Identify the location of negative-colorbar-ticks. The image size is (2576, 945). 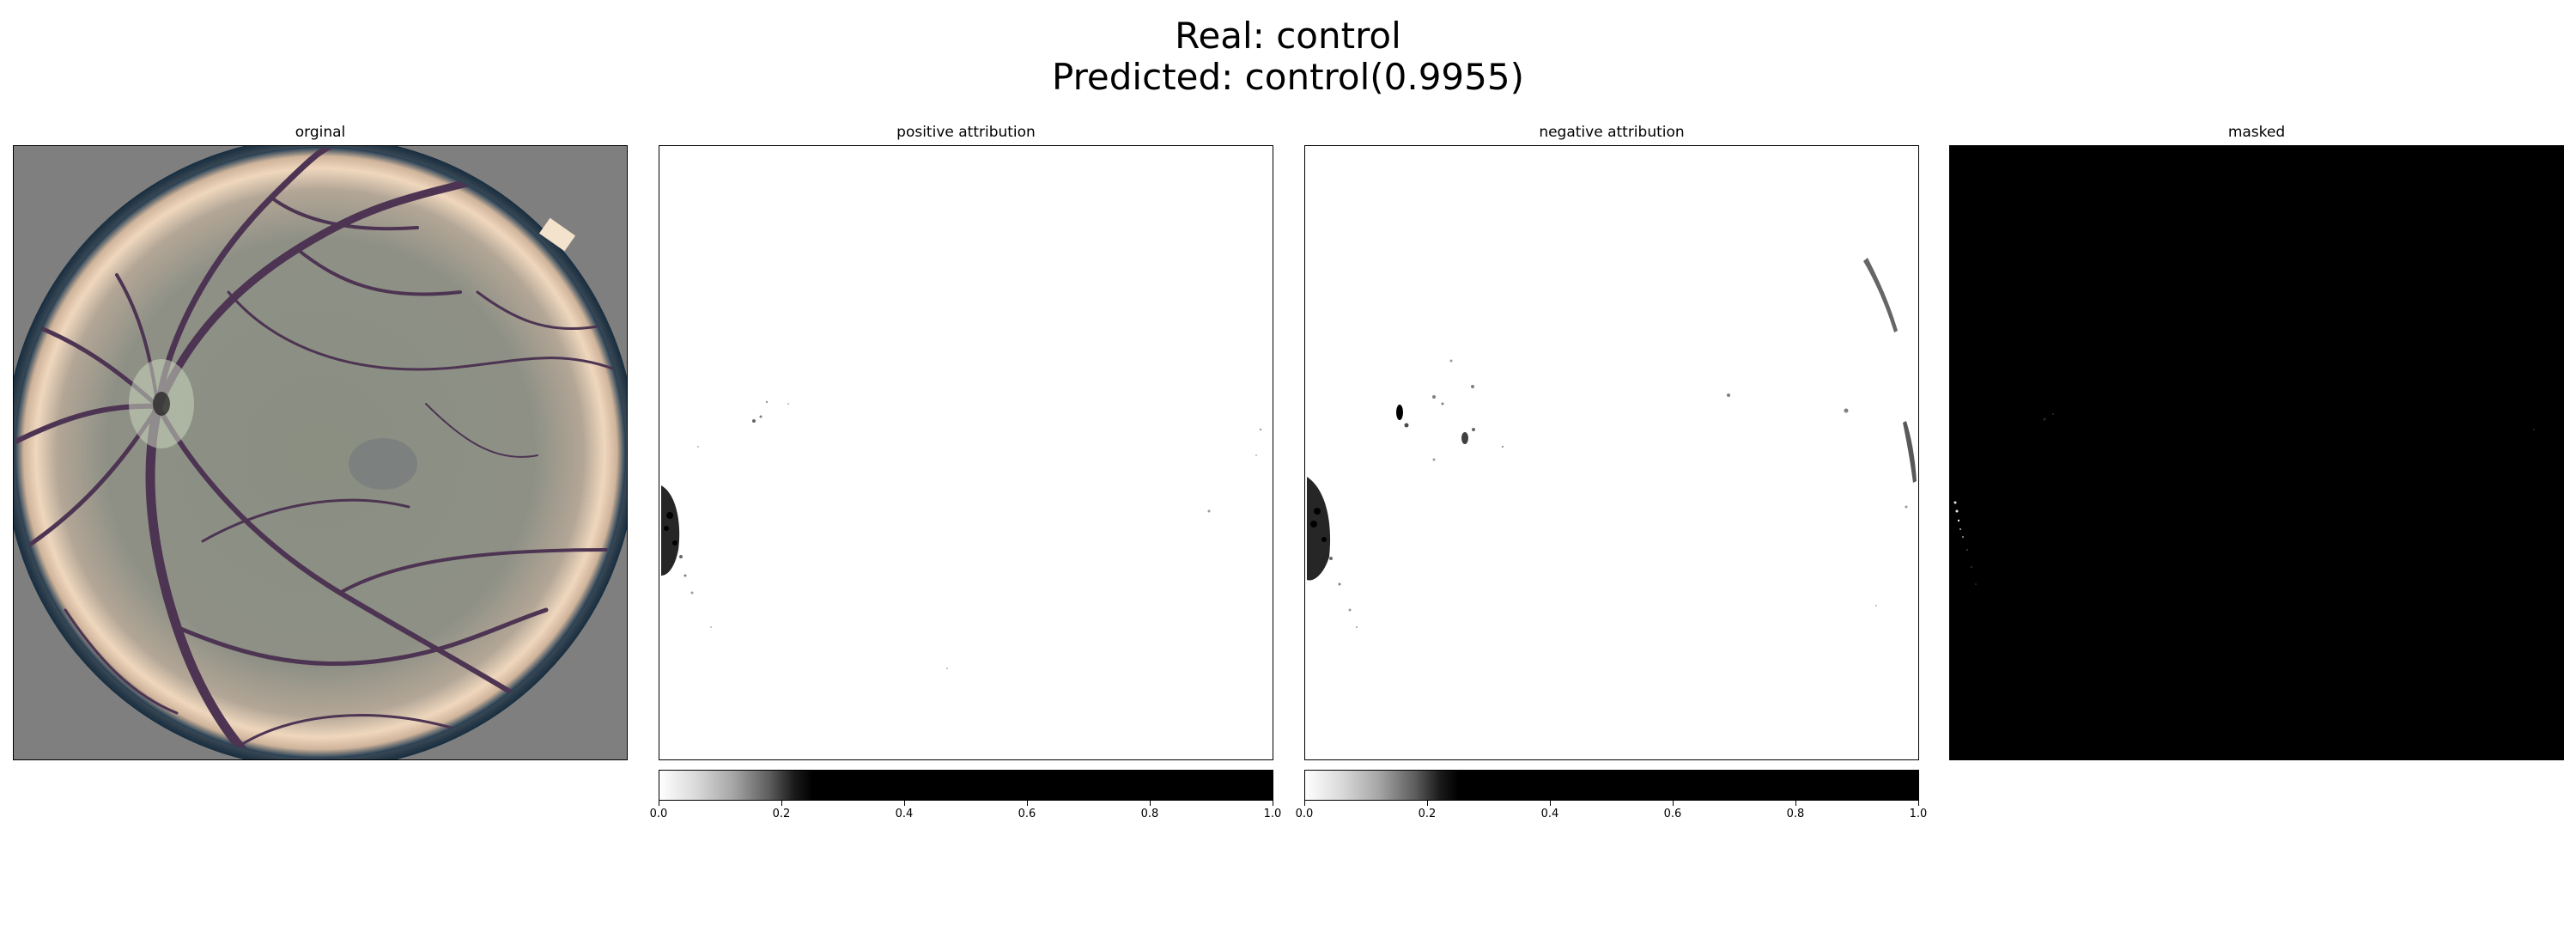
(1612, 804).